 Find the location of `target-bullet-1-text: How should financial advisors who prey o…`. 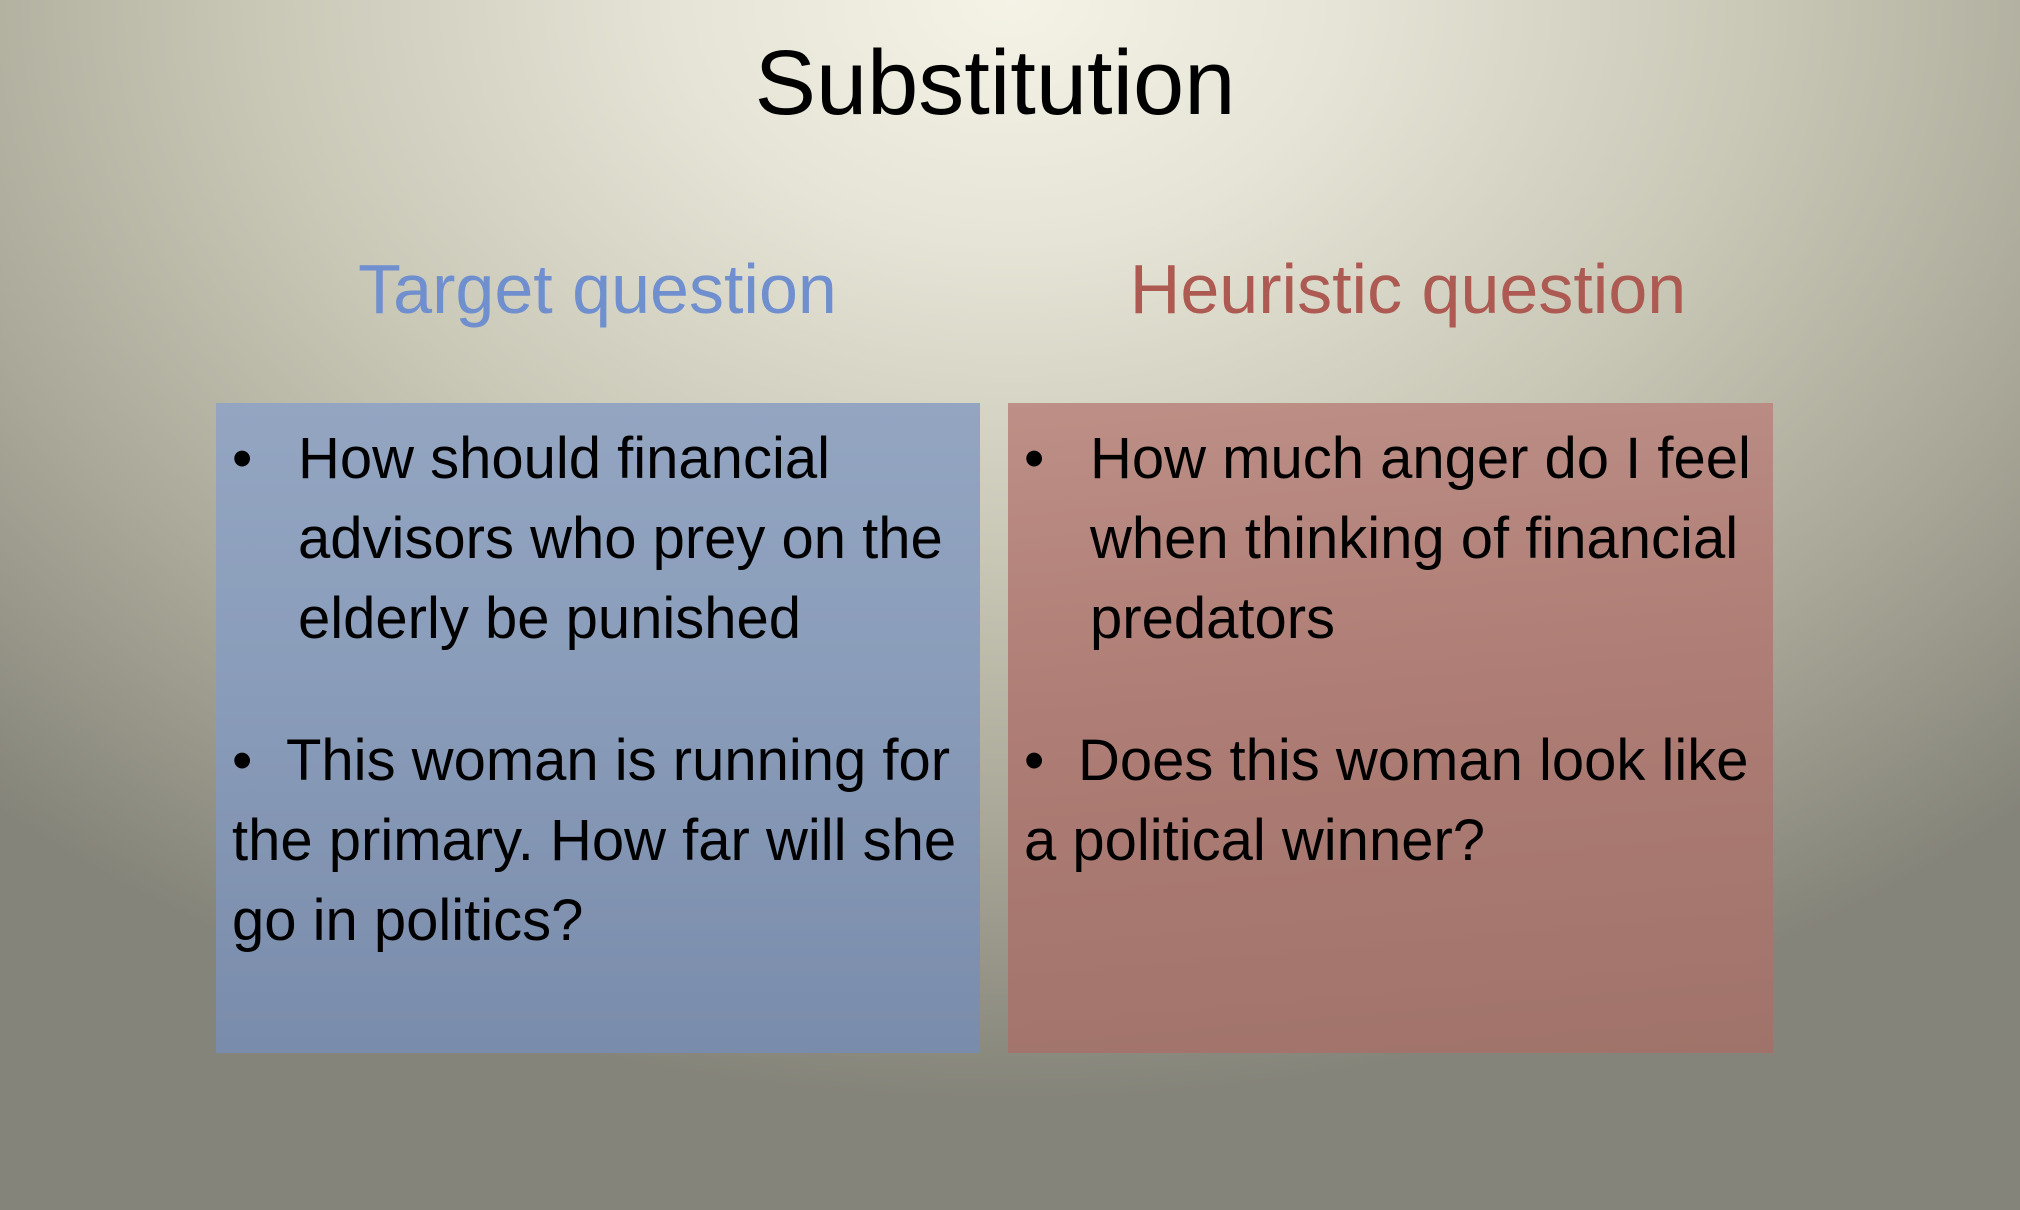

target-bullet-1-text: How should financial advisors who prey o… is located at coordinates (620, 538).